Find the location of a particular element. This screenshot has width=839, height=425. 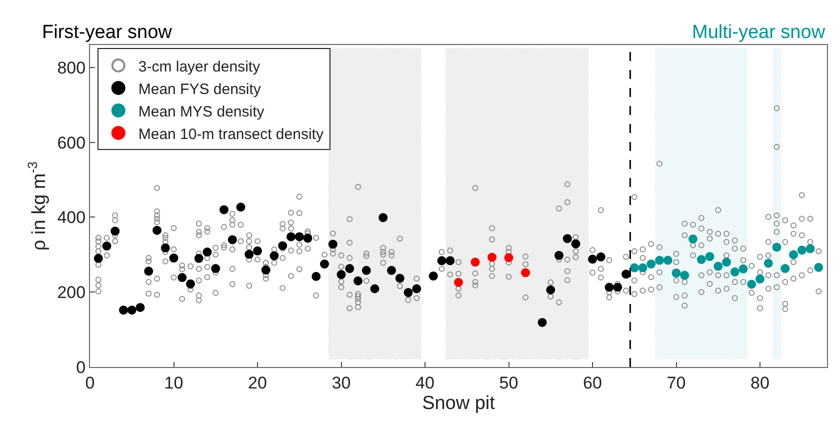

legend-label: Mean 10-m transect density is located at coordinates (231, 134).